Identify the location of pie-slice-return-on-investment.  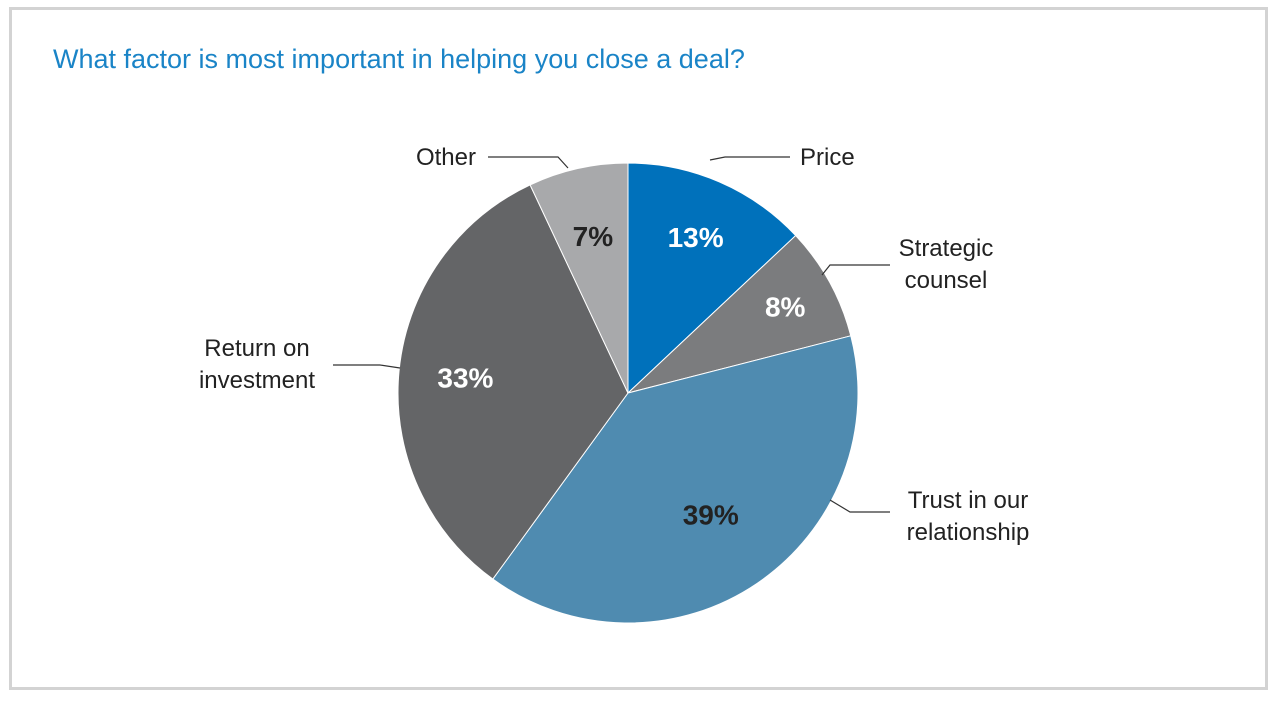
(513, 382).